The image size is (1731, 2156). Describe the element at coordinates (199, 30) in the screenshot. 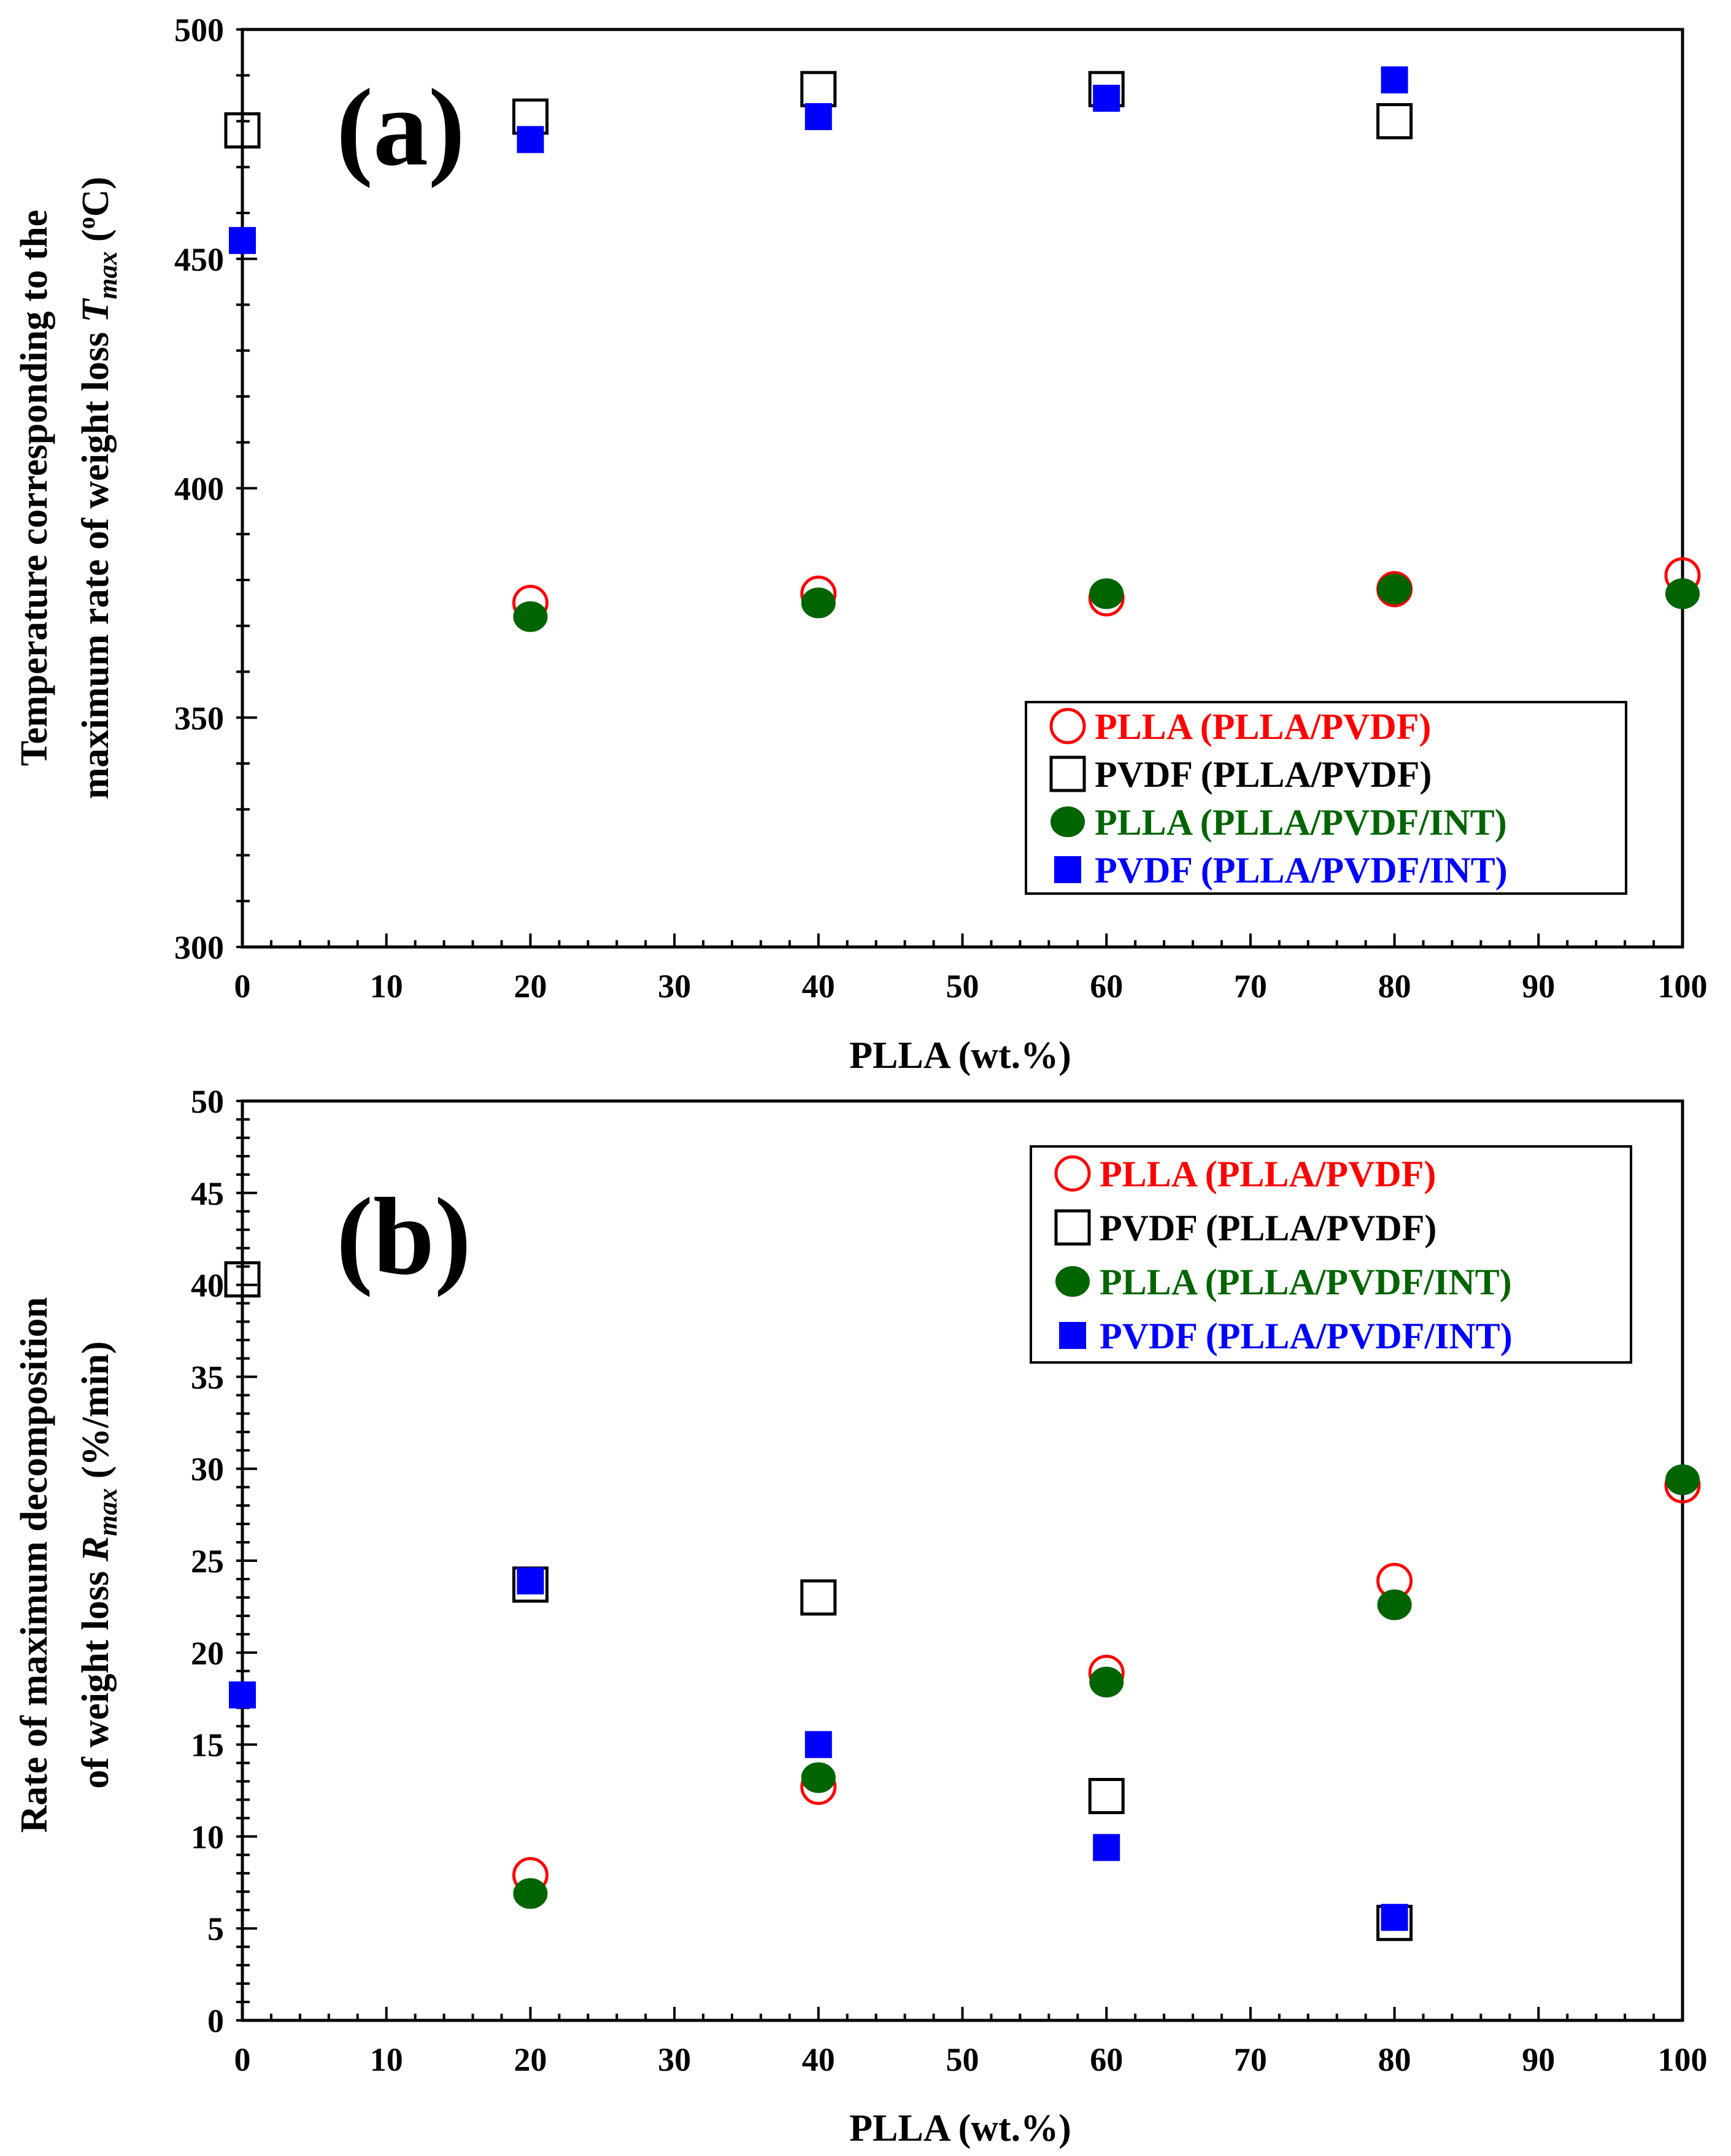

I see `y-tick-label: 500` at that location.